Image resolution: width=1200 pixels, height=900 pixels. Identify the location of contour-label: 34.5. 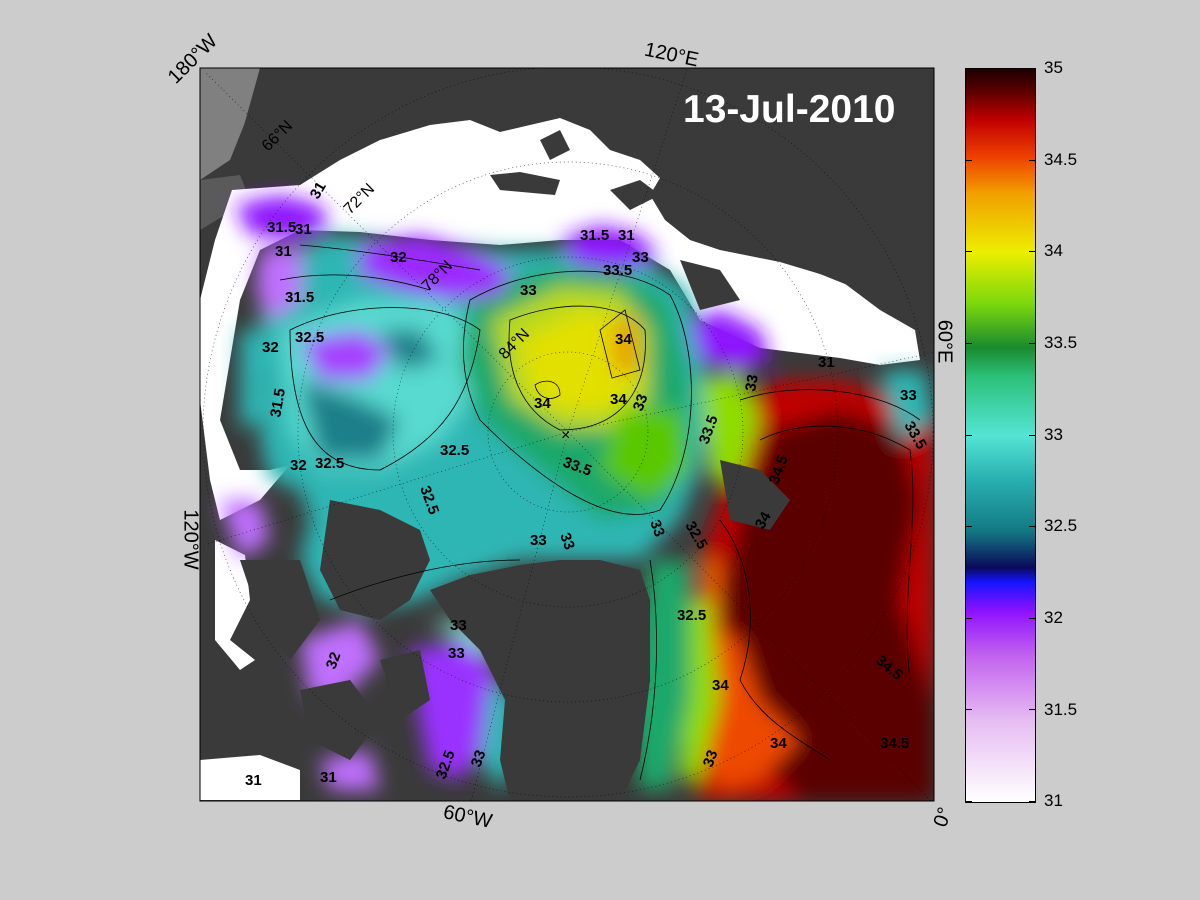
(894, 743).